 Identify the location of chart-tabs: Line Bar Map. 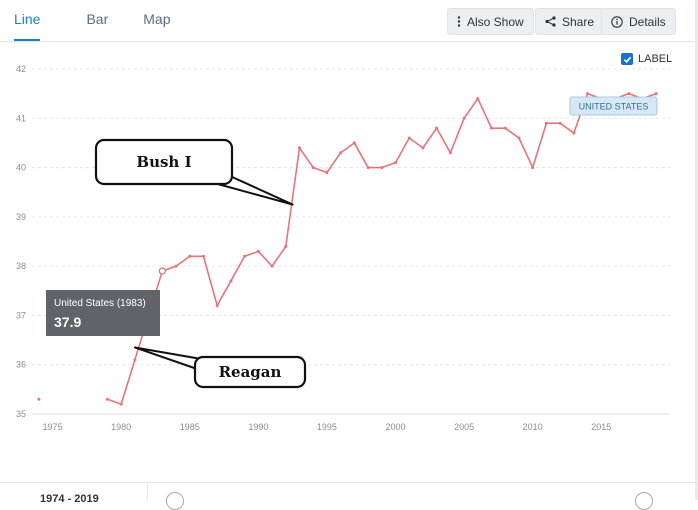
(85, 21).